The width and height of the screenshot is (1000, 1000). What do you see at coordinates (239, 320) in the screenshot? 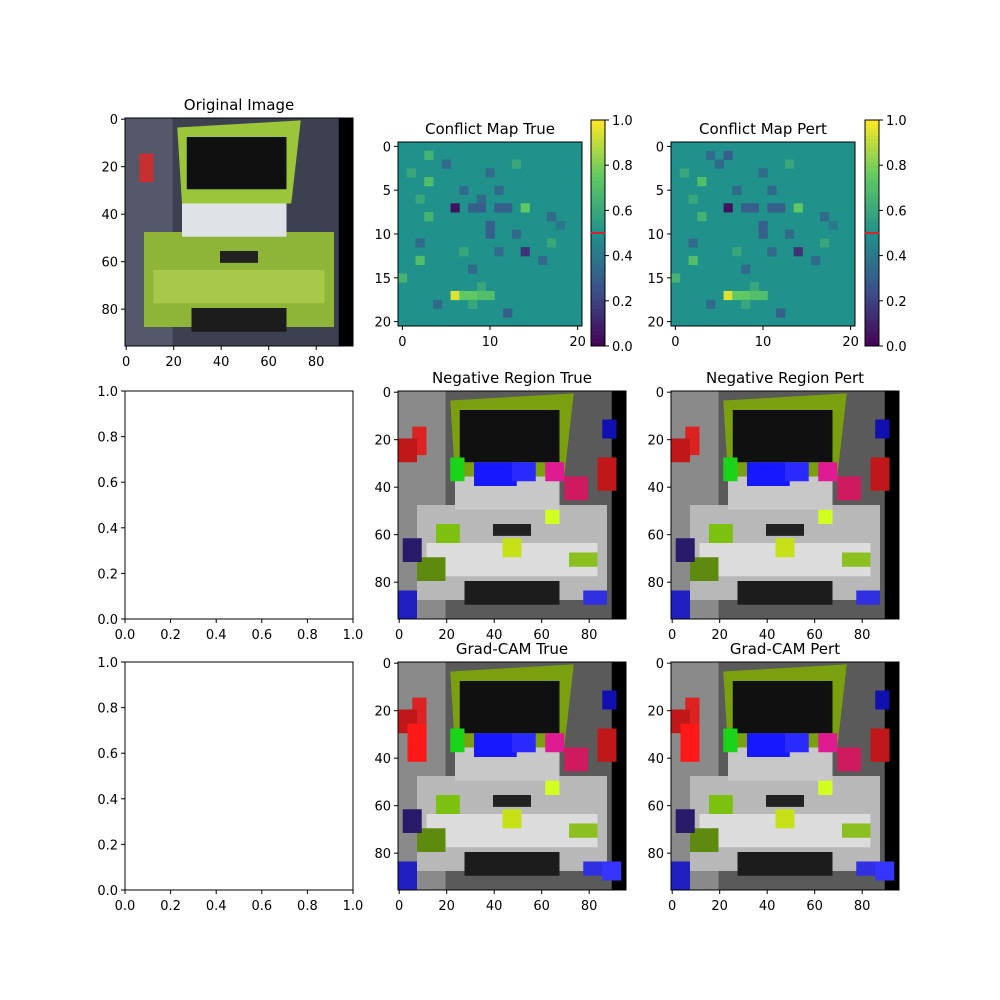
I see `car-underbody` at bounding box center [239, 320].